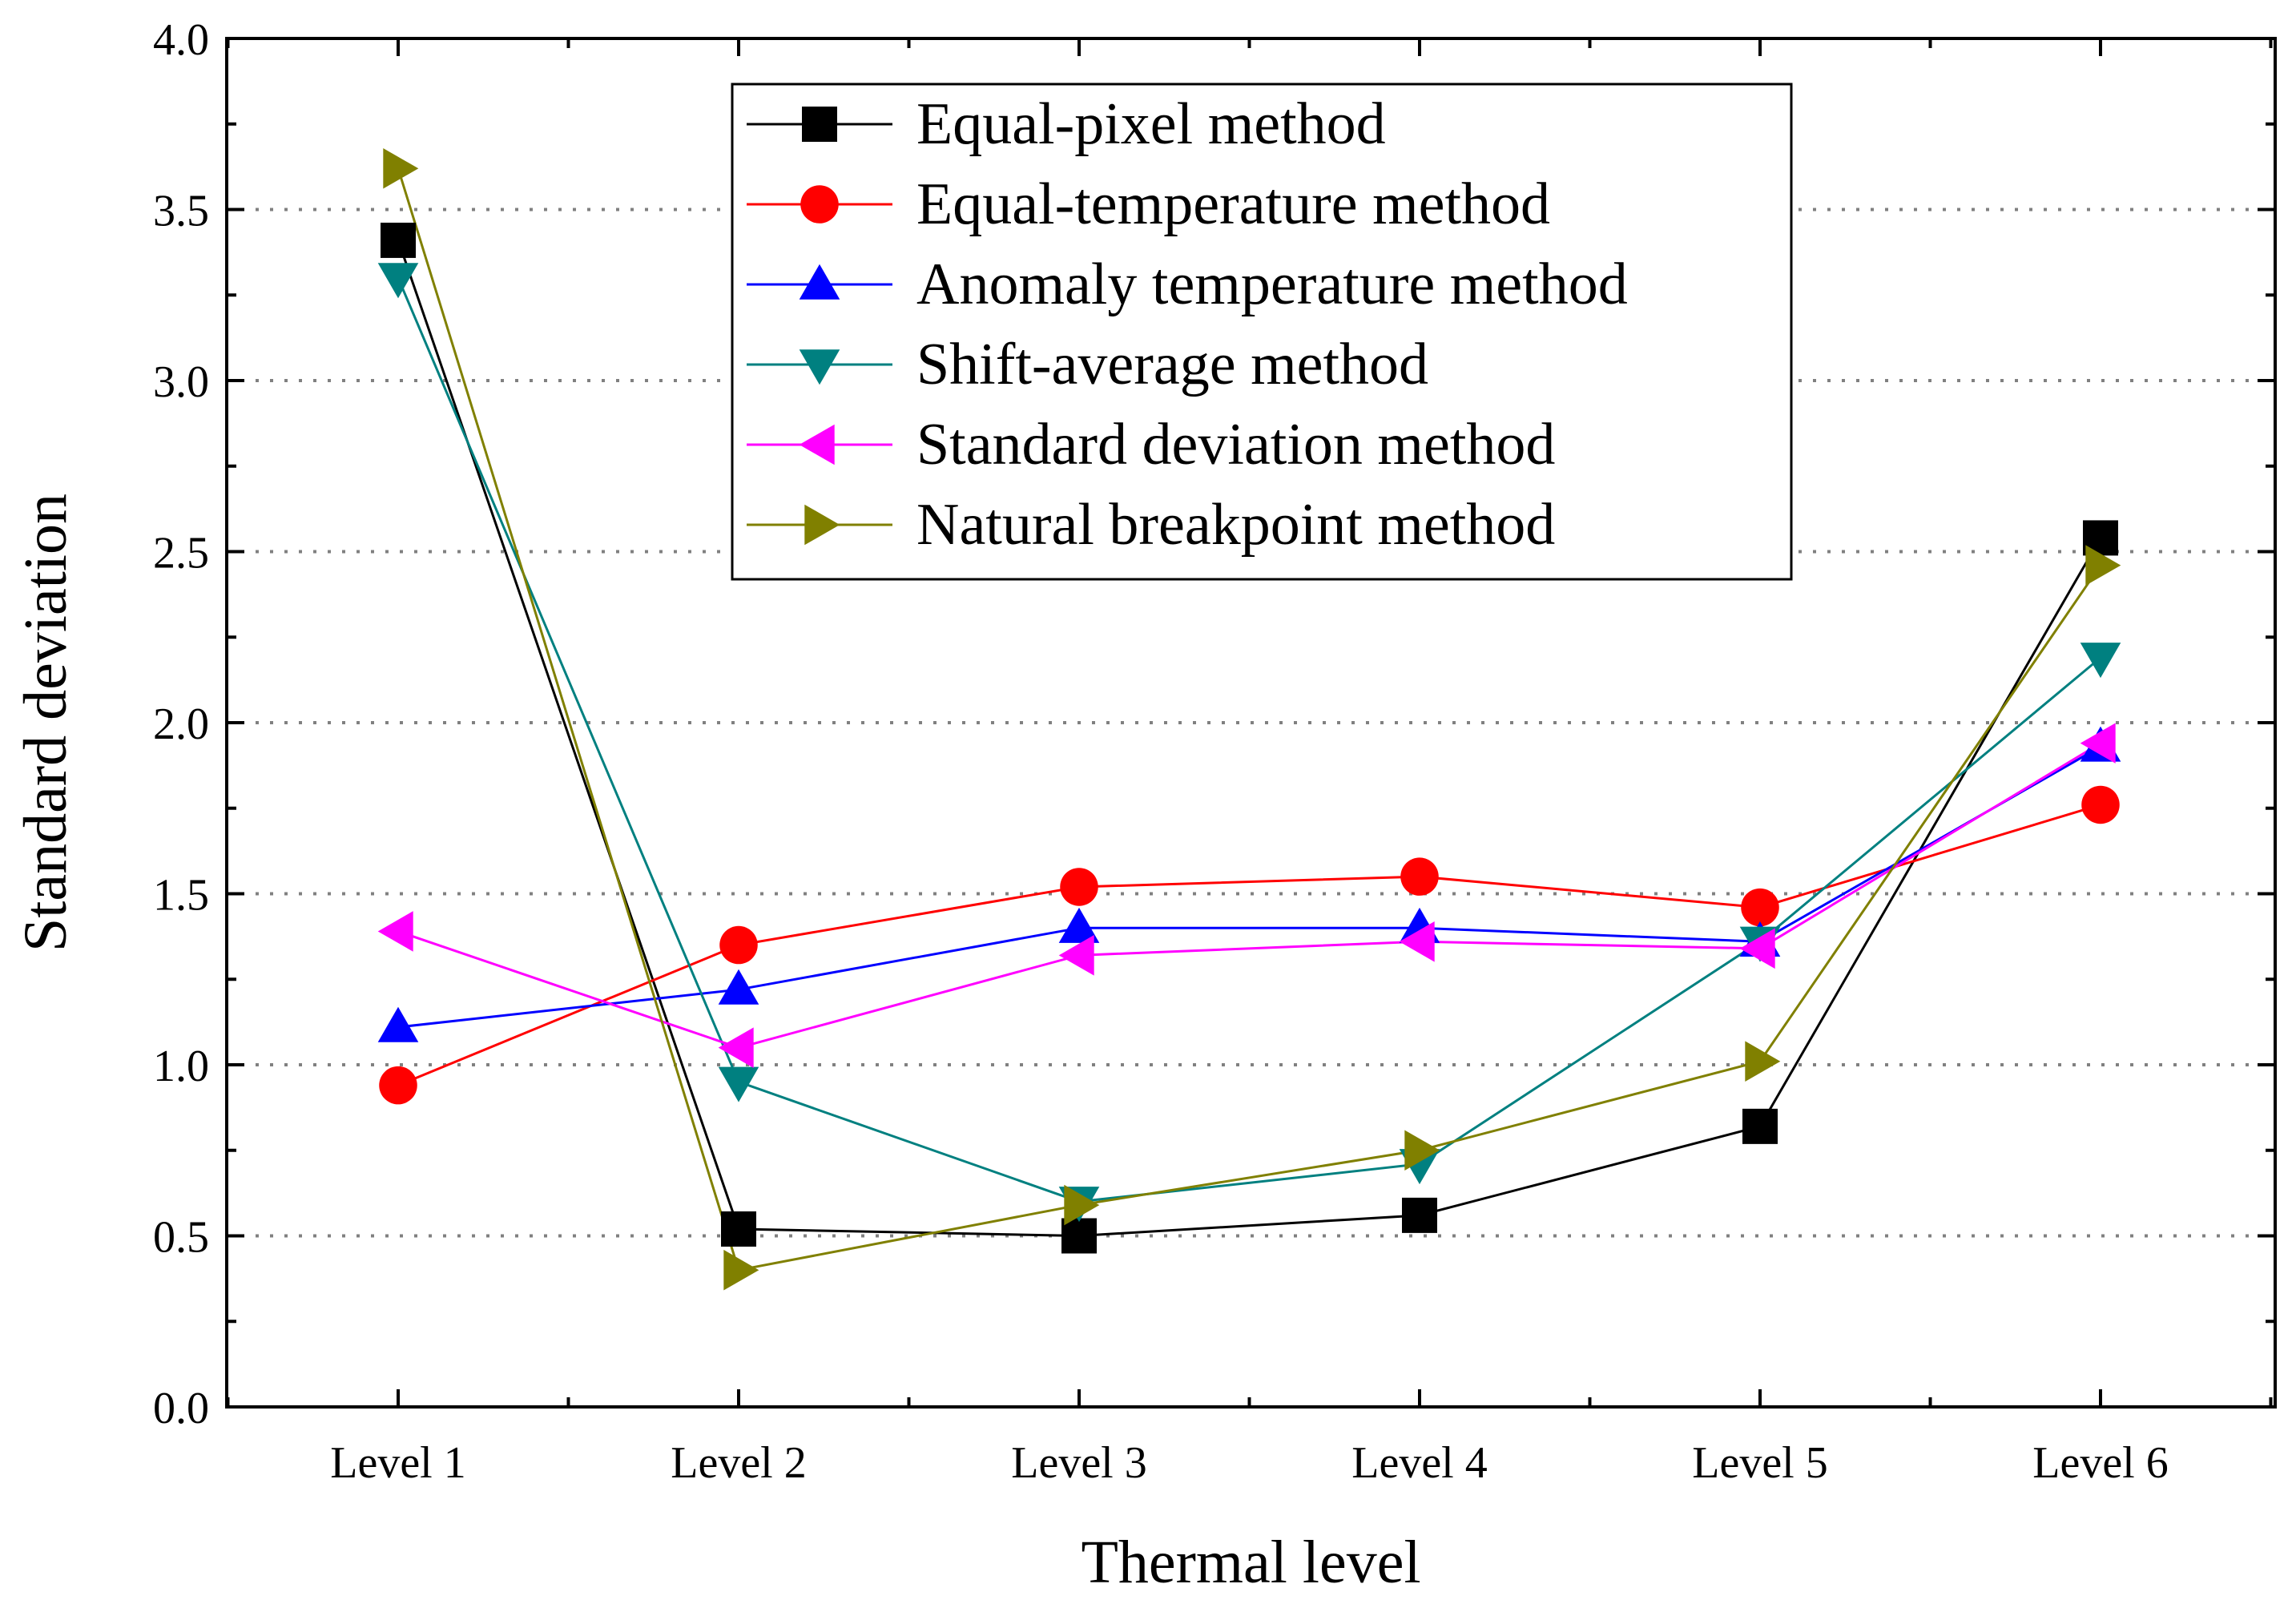  I want to click on x-tick-label: Level 4, so click(1419, 1463).